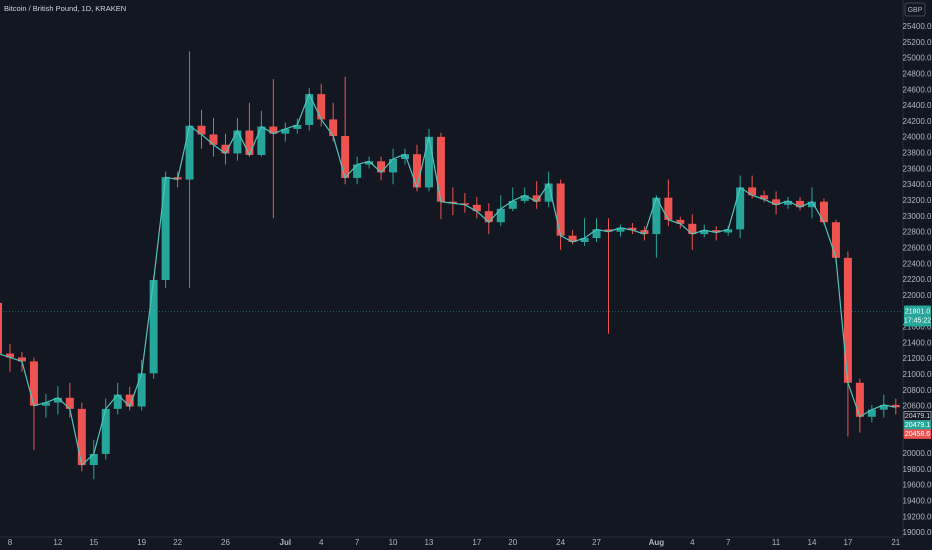 This screenshot has height=550, width=932. What do you see at coordinates (917, 342) in the screenshot?
I see `y-tick-label: 21400.0` at bounding box center [917, 342].